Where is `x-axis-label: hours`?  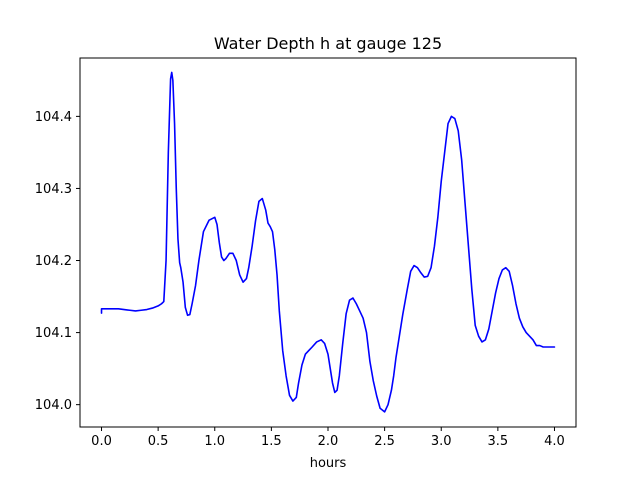
x-axis-label: hours is located at coordinates (328, 463).